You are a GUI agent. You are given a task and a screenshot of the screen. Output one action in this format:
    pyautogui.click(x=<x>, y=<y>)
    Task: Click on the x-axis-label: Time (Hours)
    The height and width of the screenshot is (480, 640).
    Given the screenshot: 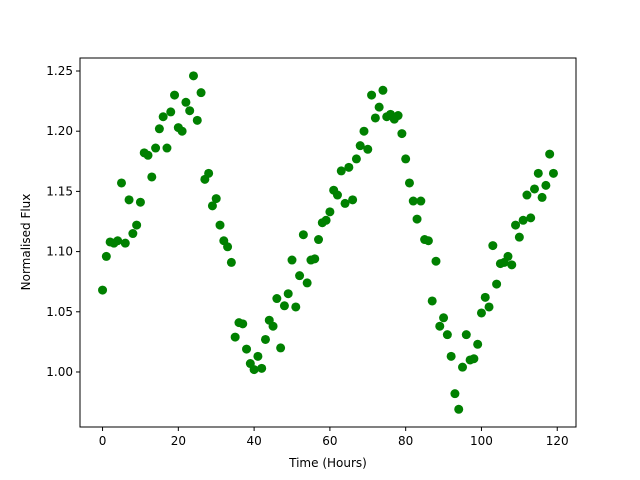 What is the action you would take?
    pyautogui.click(x=327, y=463)
    